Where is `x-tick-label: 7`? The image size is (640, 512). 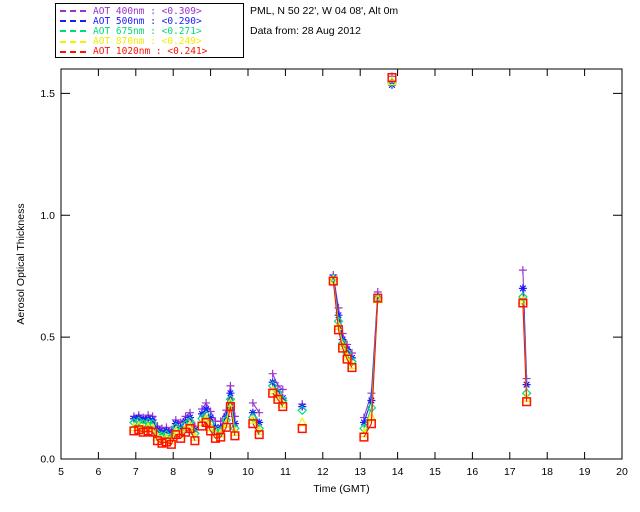
x-tick-label: 7 is located at coordinates (136, 472).